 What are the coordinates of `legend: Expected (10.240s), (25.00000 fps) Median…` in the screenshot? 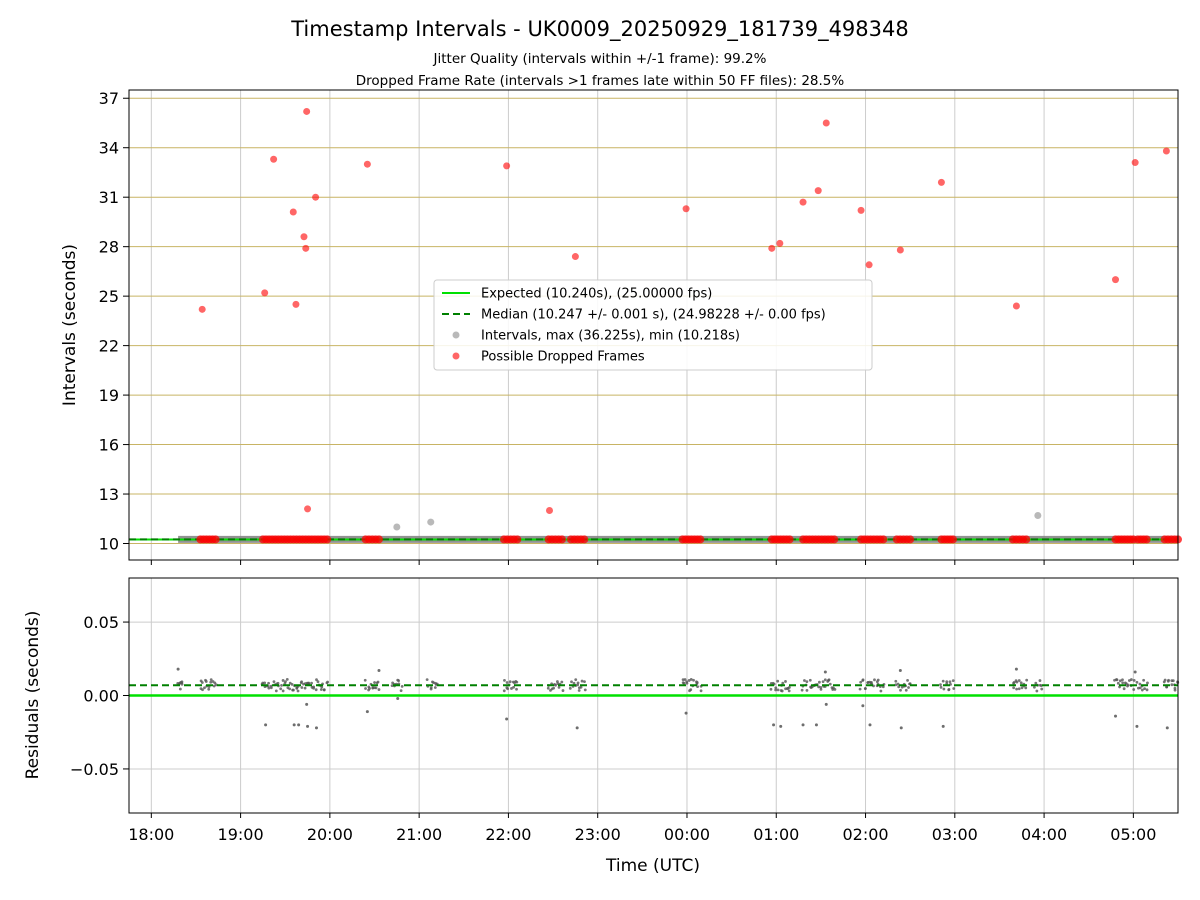 It's located at (653, 325).